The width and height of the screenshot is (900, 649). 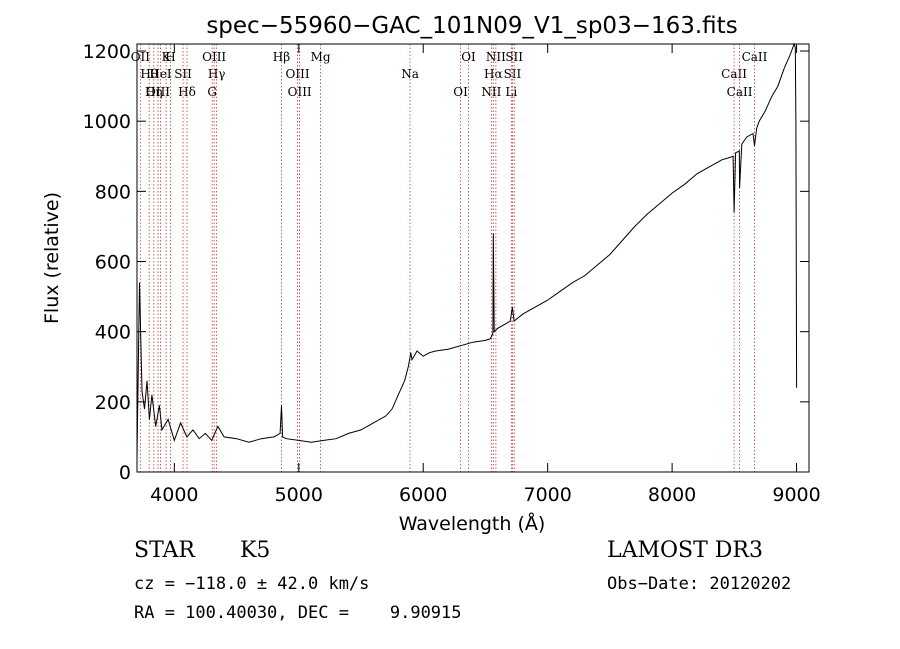 I want to click on y-axis-label: Flux (relative), so click(x=52, y=258).